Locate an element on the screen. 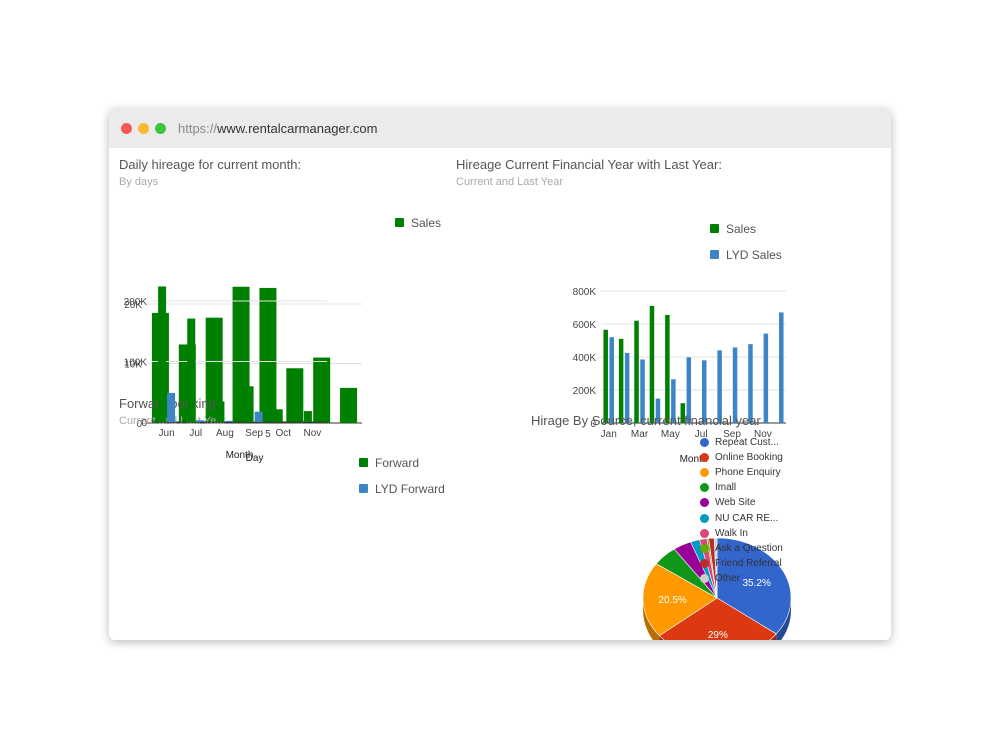 This screenshot has height=750, width=1000. hireage-fy-subtitle: Current and Last Year is located at coordinates (510, 182).